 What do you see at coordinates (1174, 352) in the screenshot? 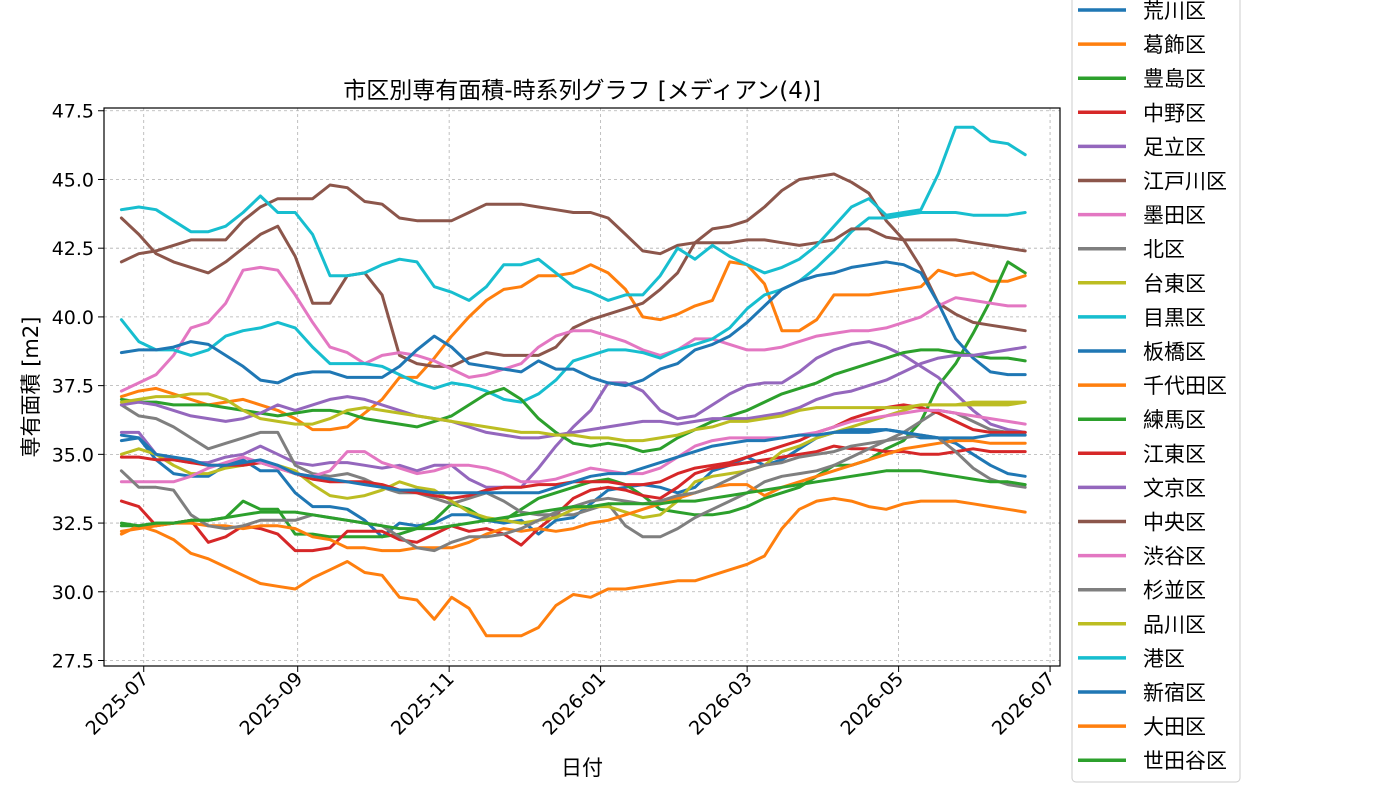
I see `legend-label: 板橋区` at bounding box center [1174, 352].